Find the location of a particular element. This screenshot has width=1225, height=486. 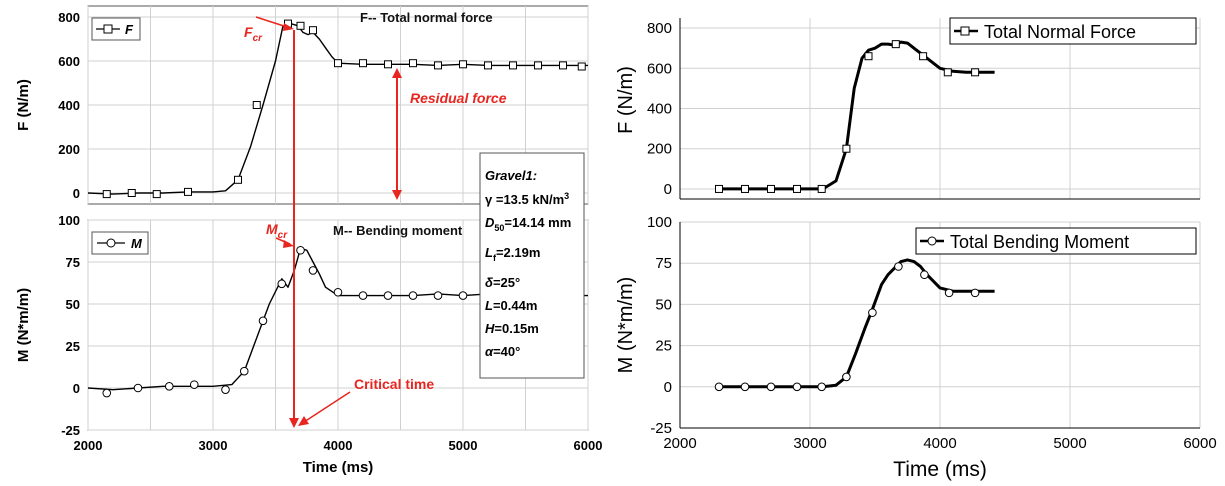

series-line-total-bending-moment is located at coordinates (857, 323).